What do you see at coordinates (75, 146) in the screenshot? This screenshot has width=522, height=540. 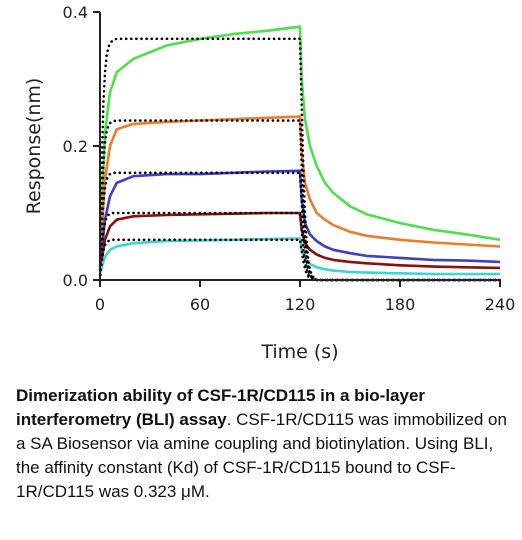 I see `y-tick-label: 0.2` at bounding box center [75, 146].